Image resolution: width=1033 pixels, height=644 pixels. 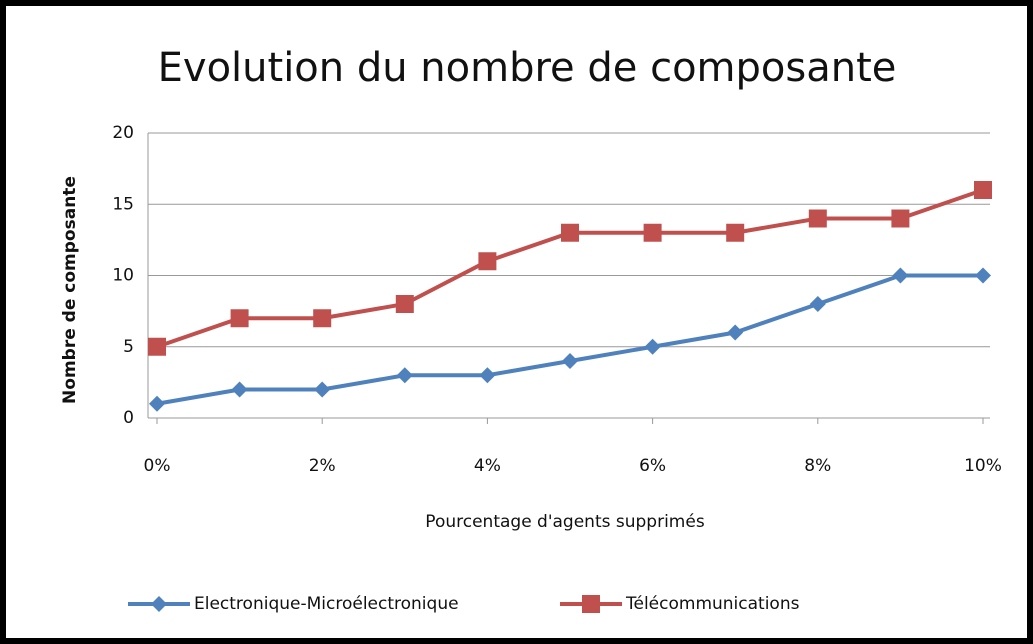 What do you see at coordinates (123, 276) in the screenshot?
I see `y-tick-label: 10` at bounding box center [123, 276].